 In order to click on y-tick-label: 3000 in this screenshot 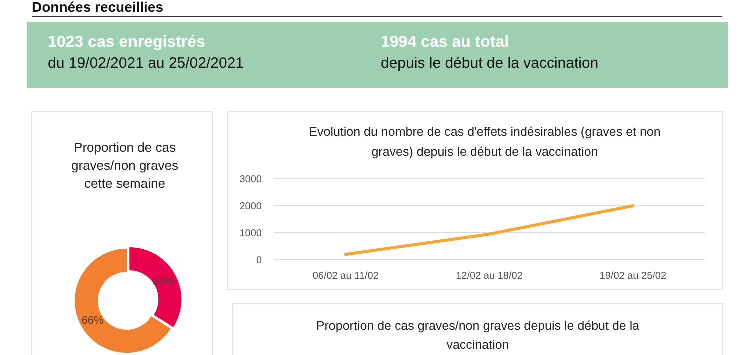, I will do `click(251, 180)`.